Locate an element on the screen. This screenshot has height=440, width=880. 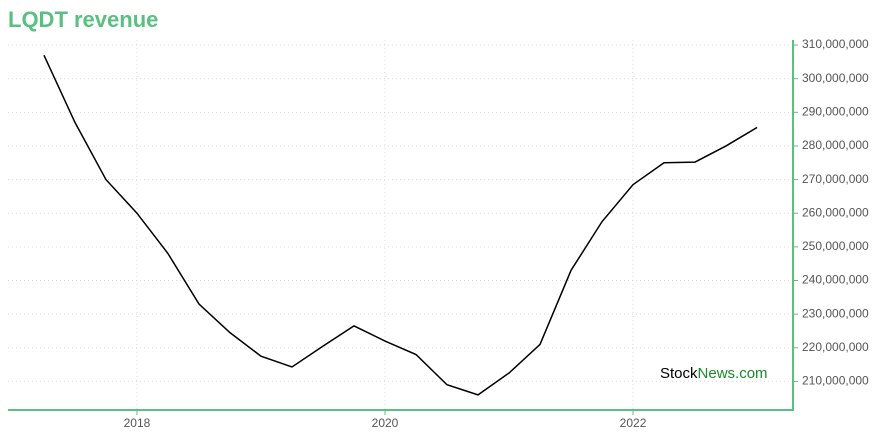
x-tick-label: 2022 is located at coordinates (633, 423).